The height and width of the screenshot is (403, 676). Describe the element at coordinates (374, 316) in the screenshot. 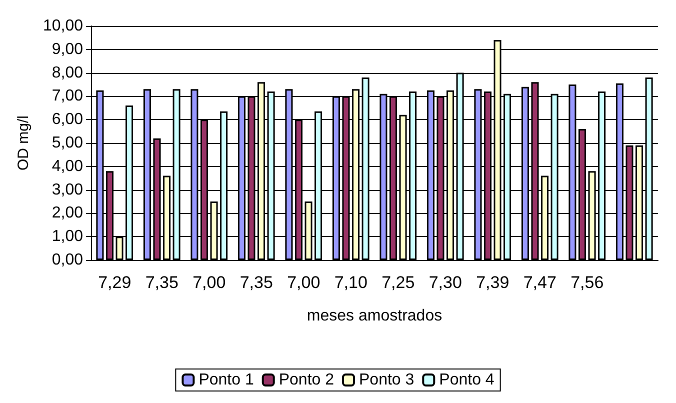

I see `x-axis-title: meses amostrados` at that location.